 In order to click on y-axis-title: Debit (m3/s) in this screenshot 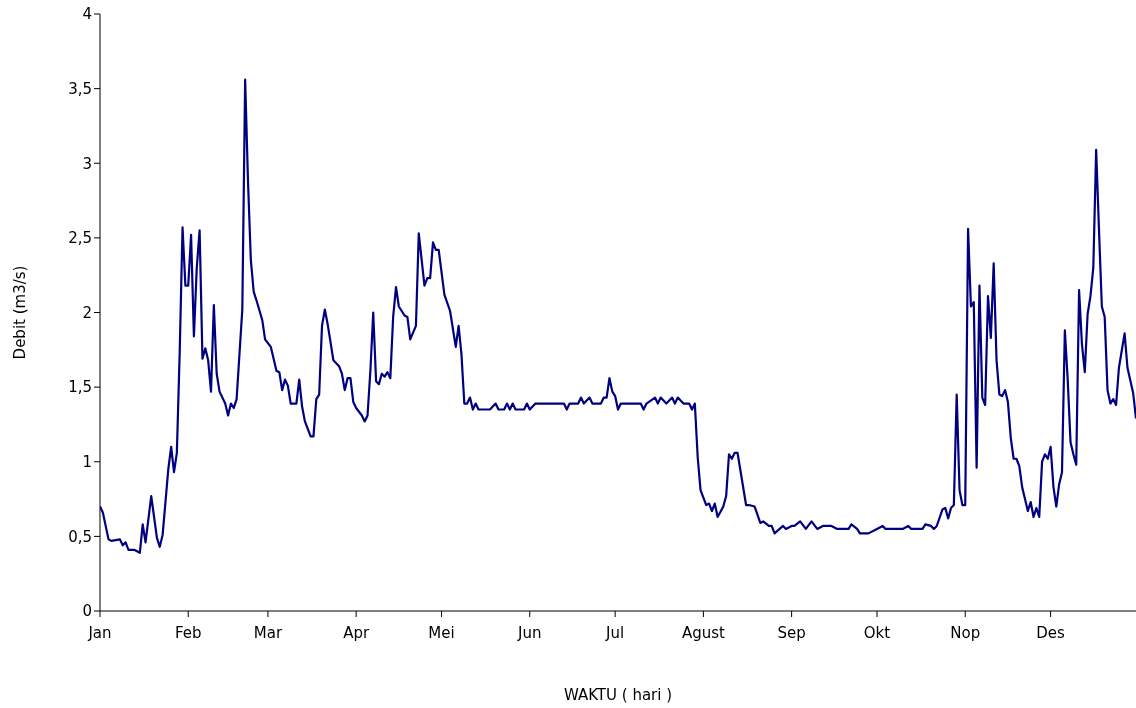, I will do `click(20, 312)`.